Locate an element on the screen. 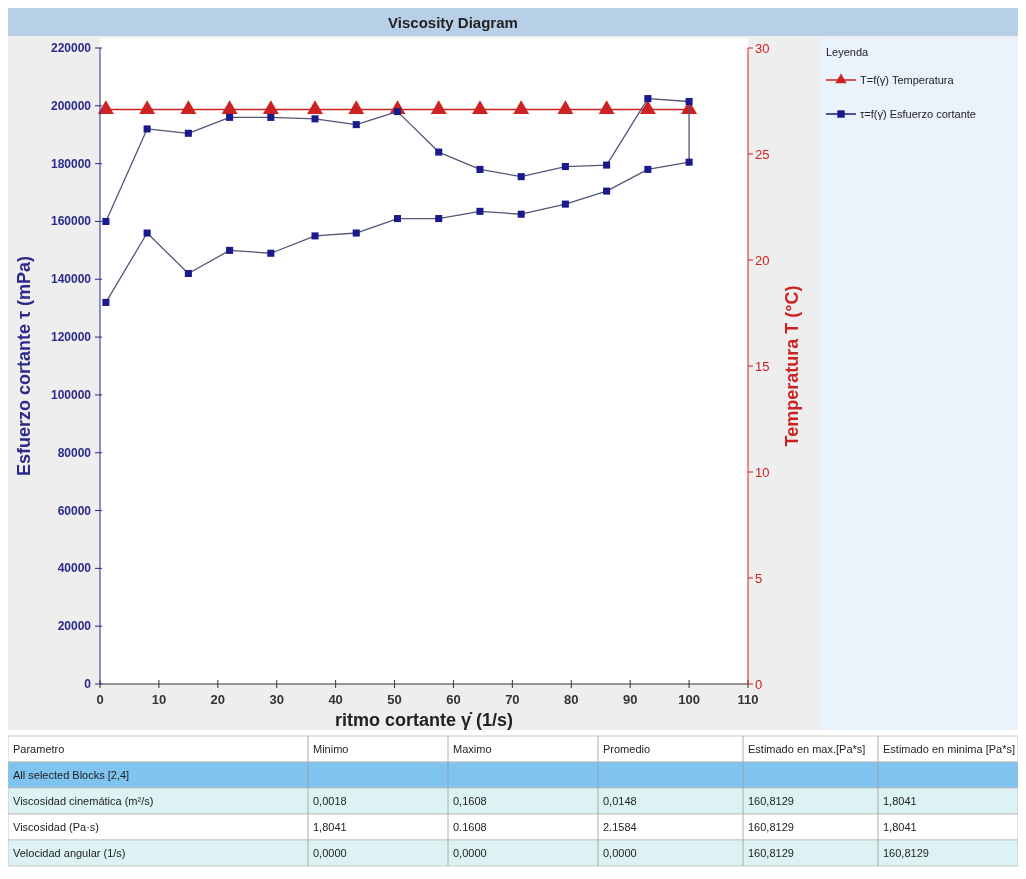 Image resolution: width=1026 pixels, height=879 pixels. y-tick-label: 140000 is located at coordinates (71, 279).